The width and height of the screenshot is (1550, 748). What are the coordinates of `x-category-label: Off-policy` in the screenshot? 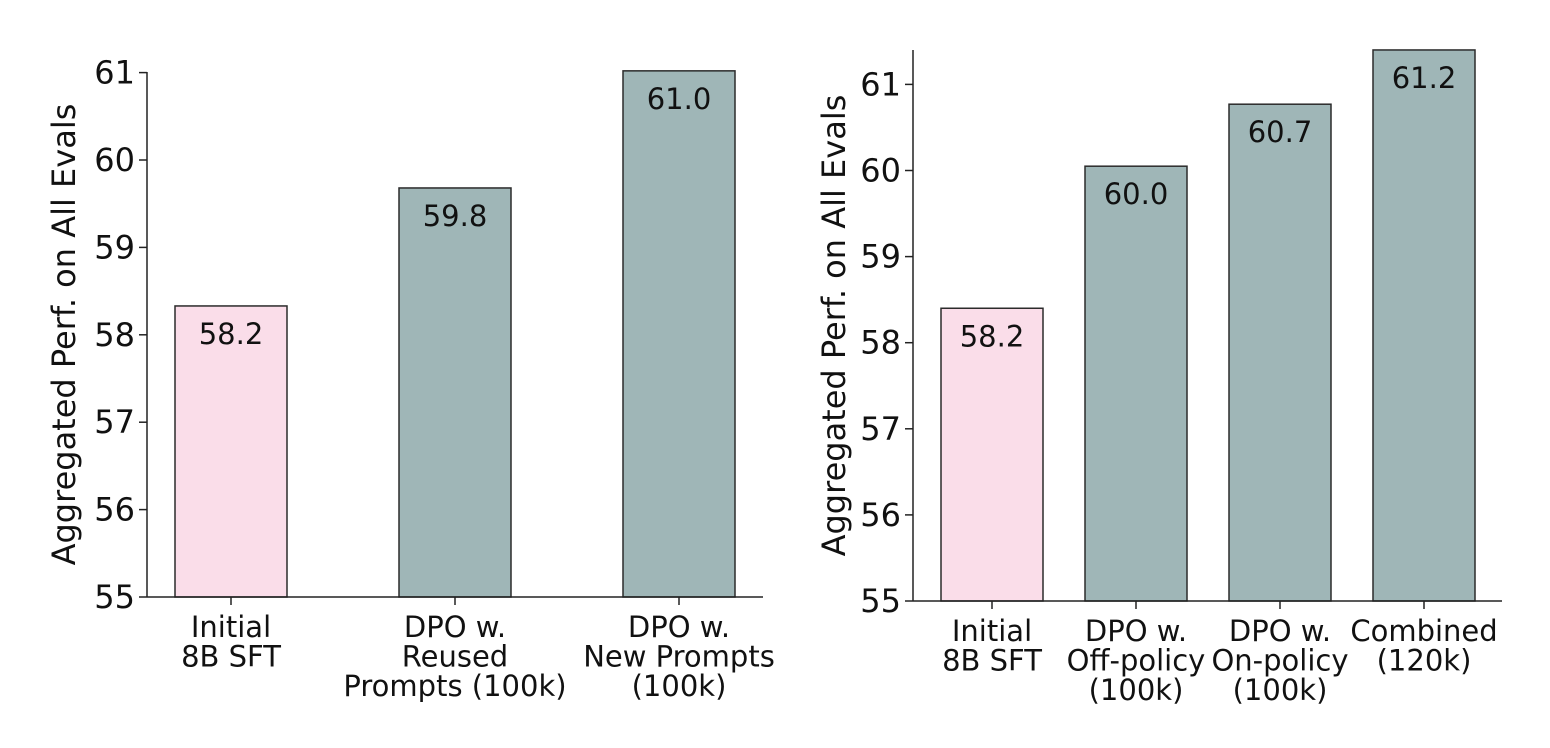 It's located at (1136, 661).